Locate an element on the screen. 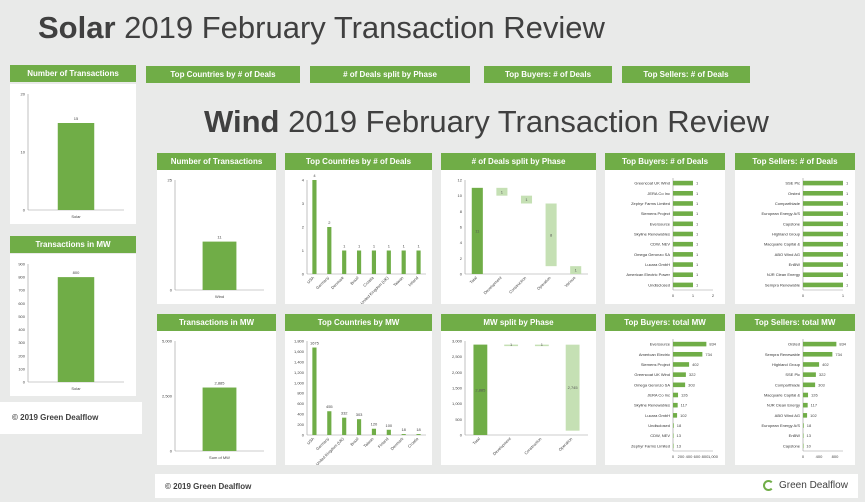 Image resolution: width=865 pixels, height=502 pixels. x-tick-label: Construction is located at coordinates (532, 445).